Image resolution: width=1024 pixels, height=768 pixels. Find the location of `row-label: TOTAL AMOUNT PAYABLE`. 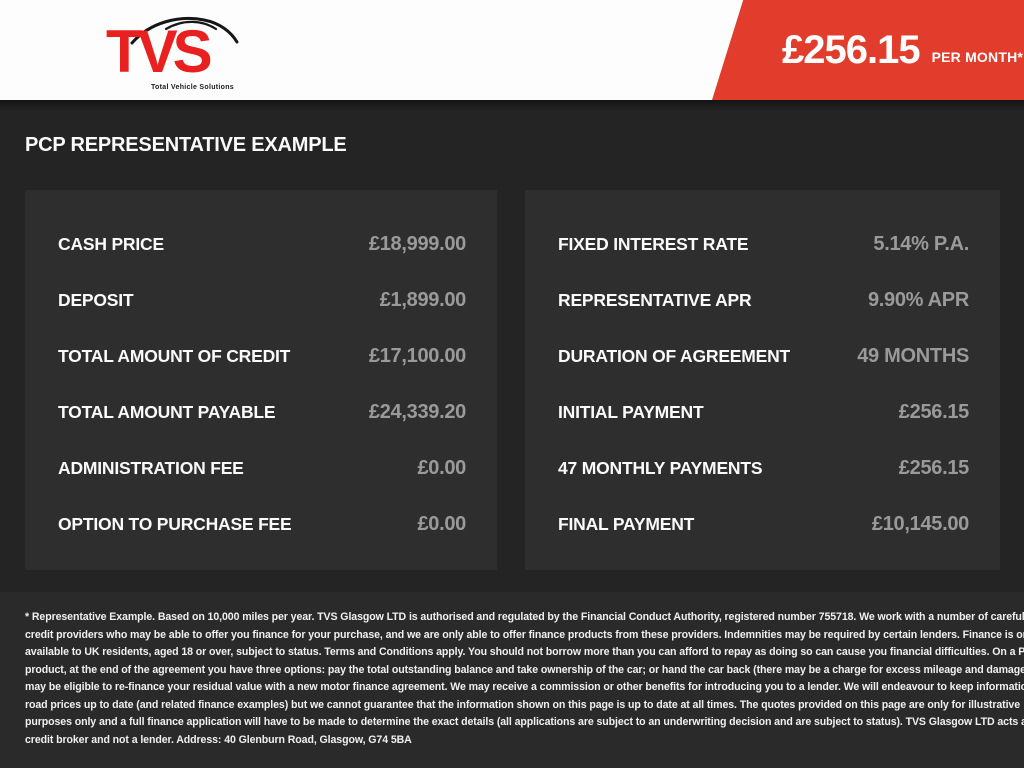

row-label: TOTAL AMOUNT PAYABLE is located at coordinates (167, 411).